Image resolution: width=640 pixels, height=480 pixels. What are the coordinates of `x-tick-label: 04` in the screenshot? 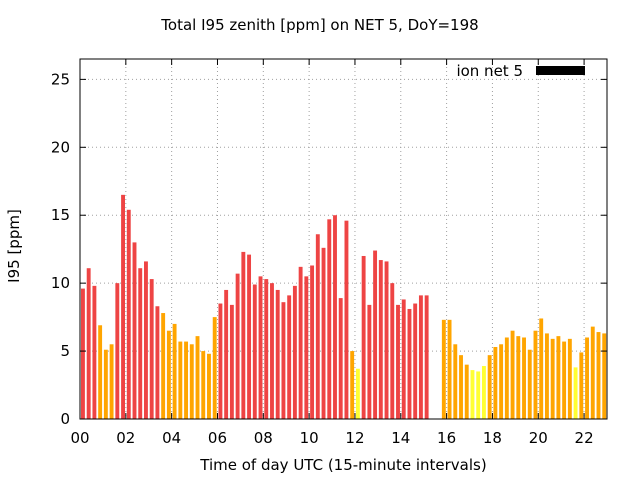 It's located at (171, 438).